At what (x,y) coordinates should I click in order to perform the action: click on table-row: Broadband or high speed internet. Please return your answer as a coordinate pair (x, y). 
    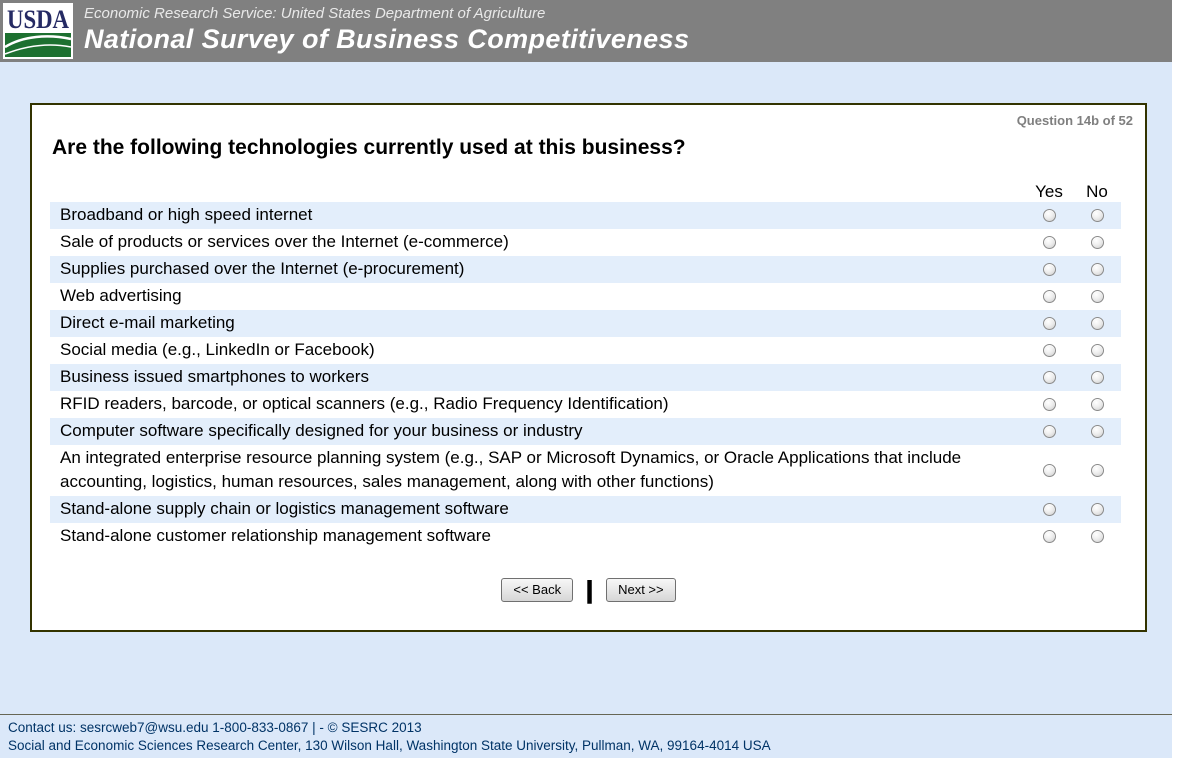
    Looking at the image, I should click on (585, 215).